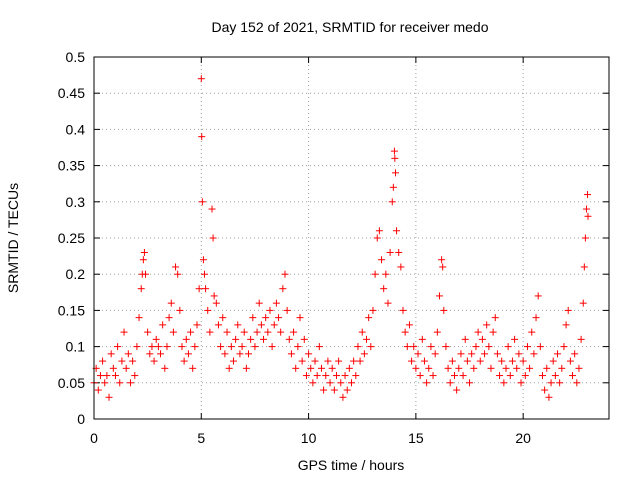  I want to click on y-tick-label: 0.35, so click(71, 166).